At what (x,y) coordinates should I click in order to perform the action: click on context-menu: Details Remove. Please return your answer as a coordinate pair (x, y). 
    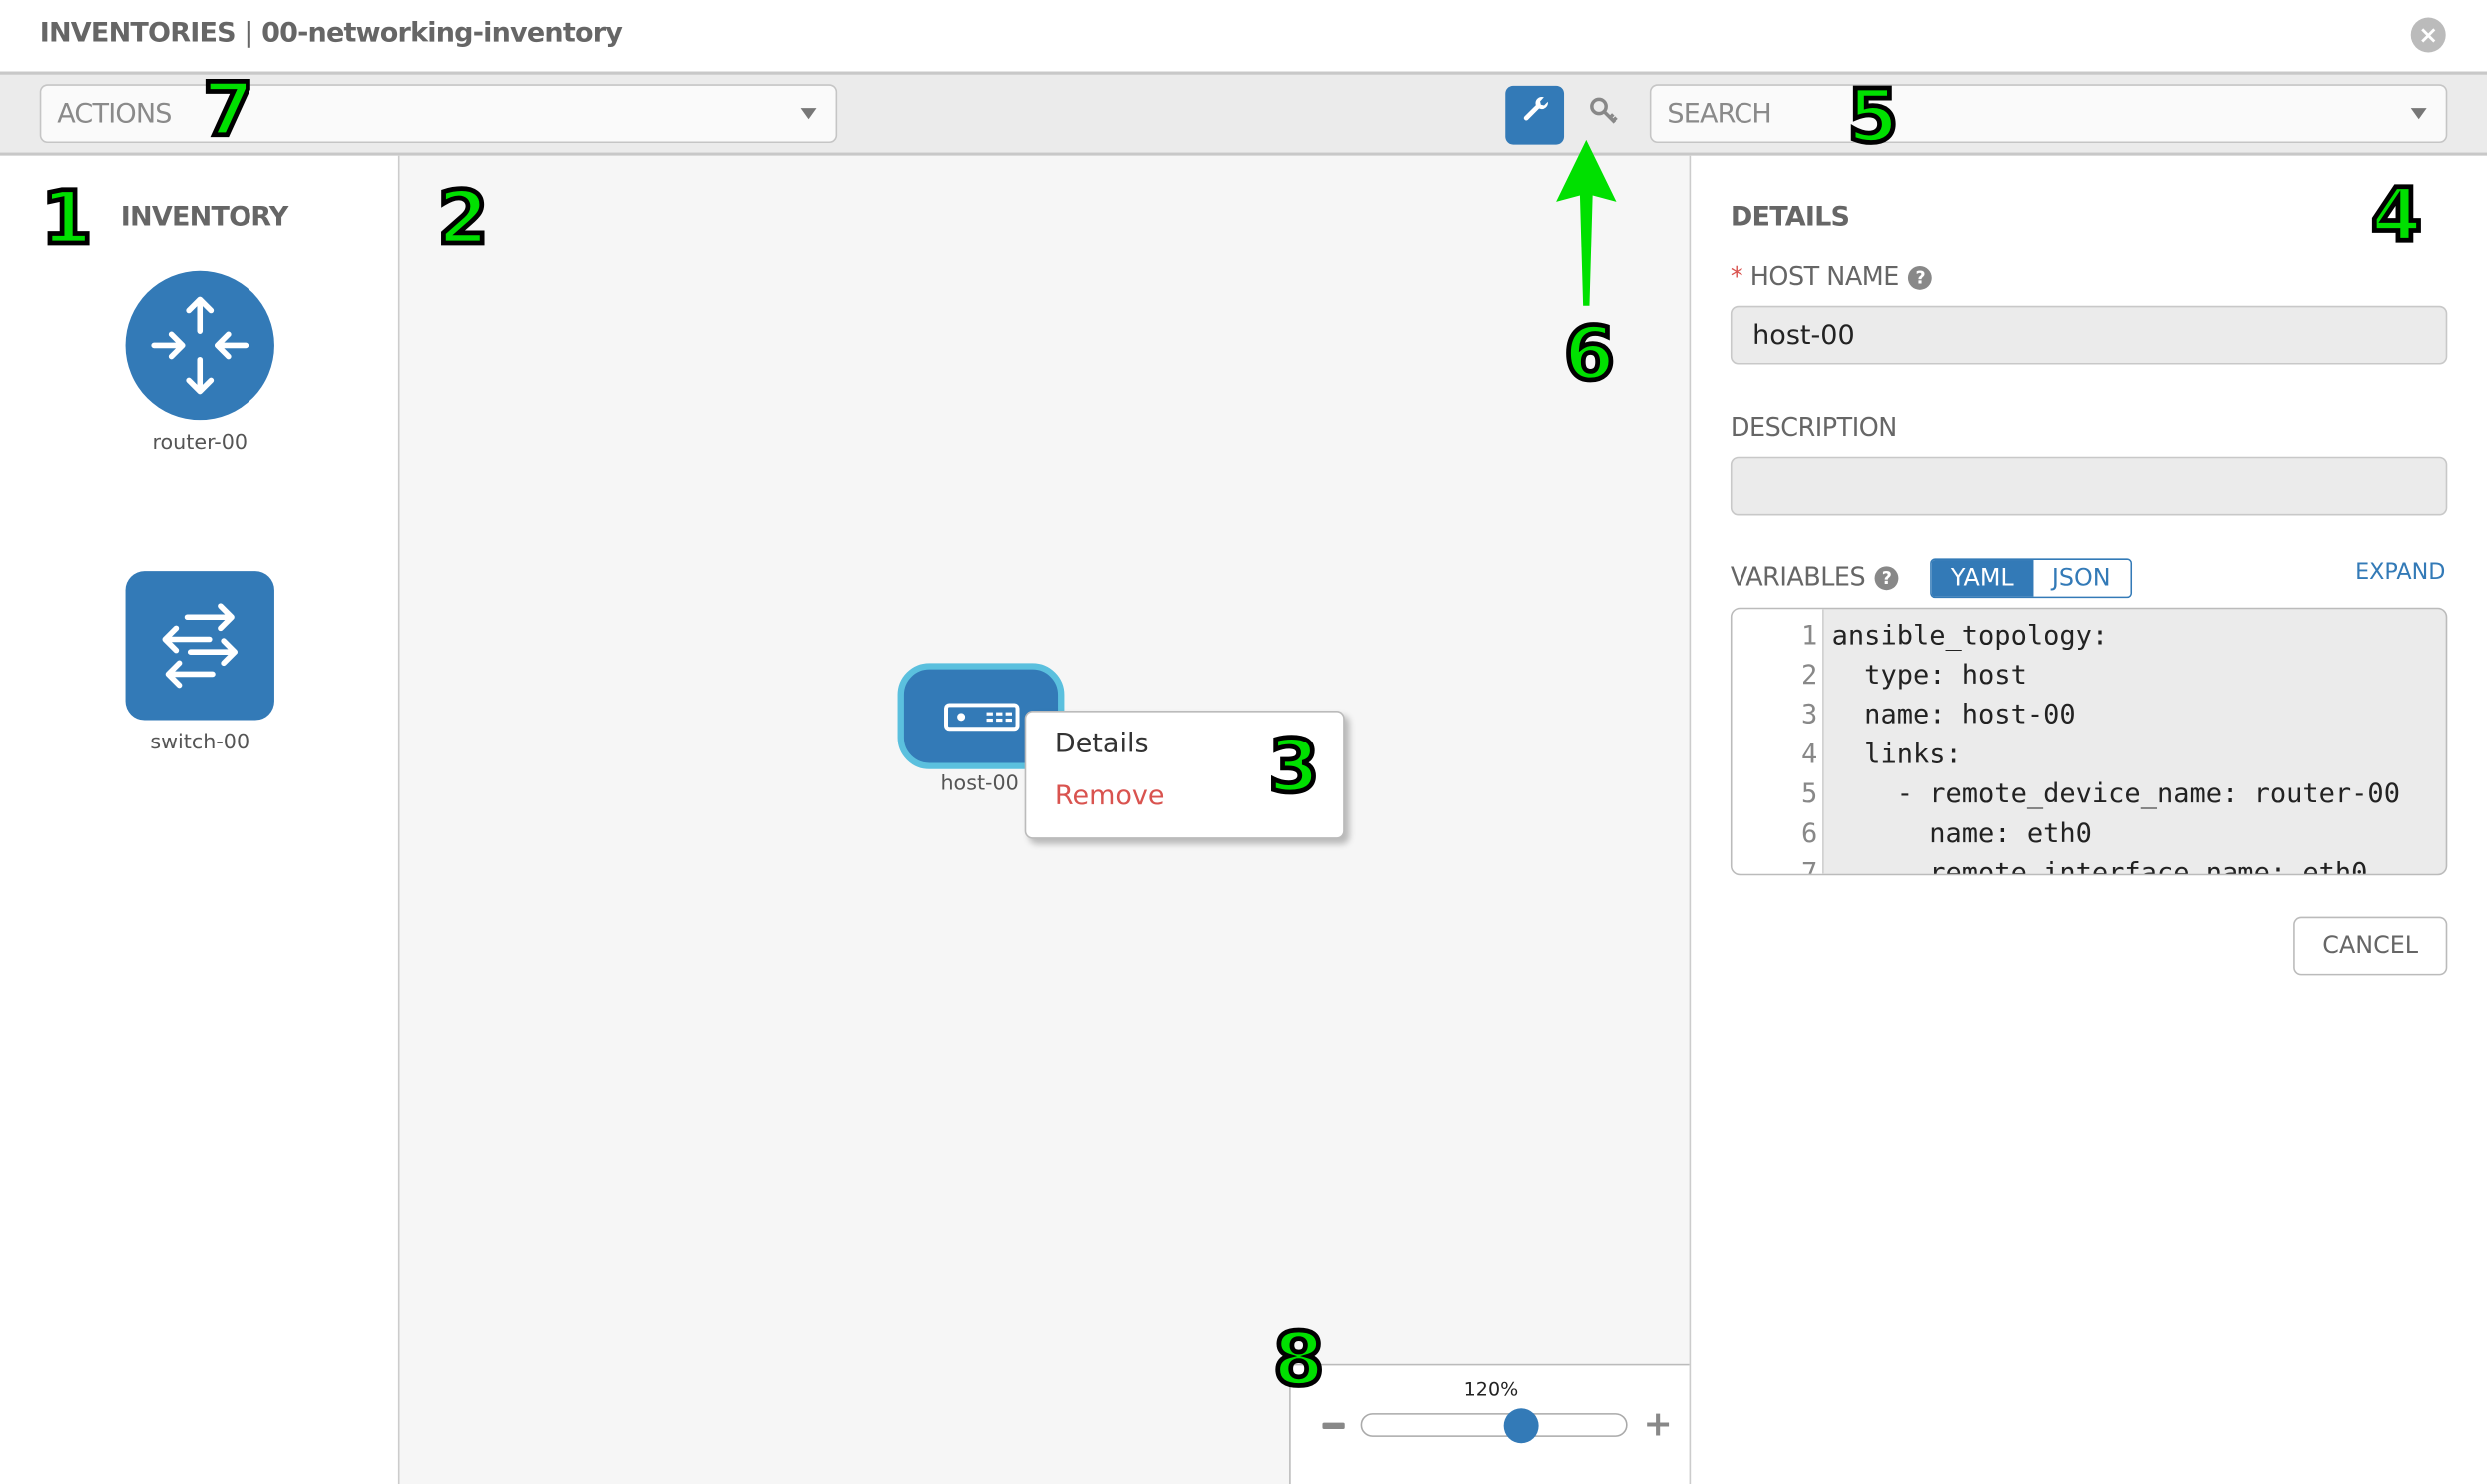
    Looking at the image, I should click on (1184, 775).